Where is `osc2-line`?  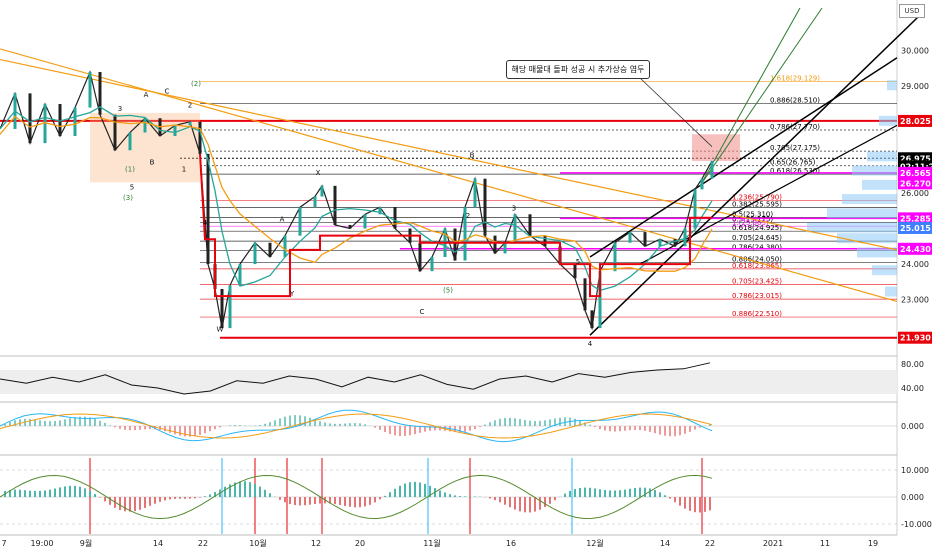 osc2-line is located at coordinates (356, 497).